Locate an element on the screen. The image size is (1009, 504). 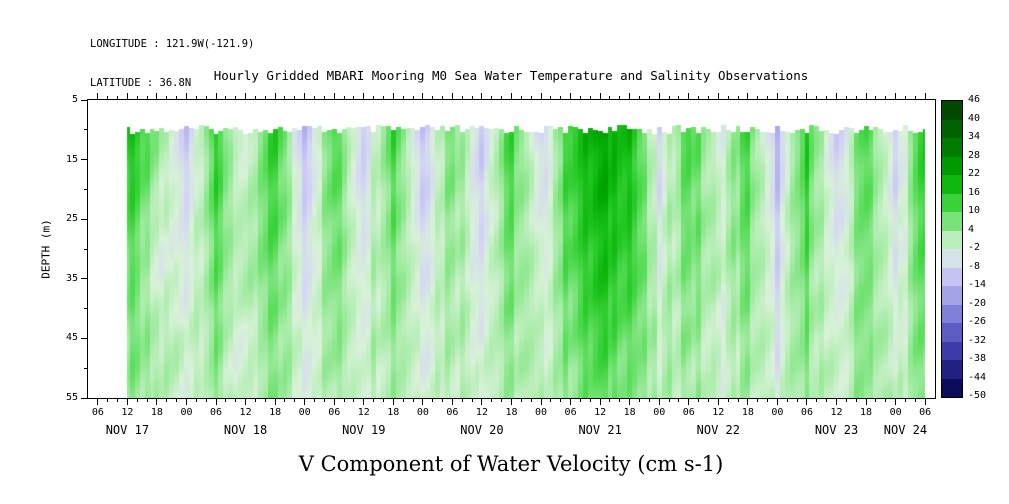
colorbar-tick-label: -26 is located at coordinates (977, 321).